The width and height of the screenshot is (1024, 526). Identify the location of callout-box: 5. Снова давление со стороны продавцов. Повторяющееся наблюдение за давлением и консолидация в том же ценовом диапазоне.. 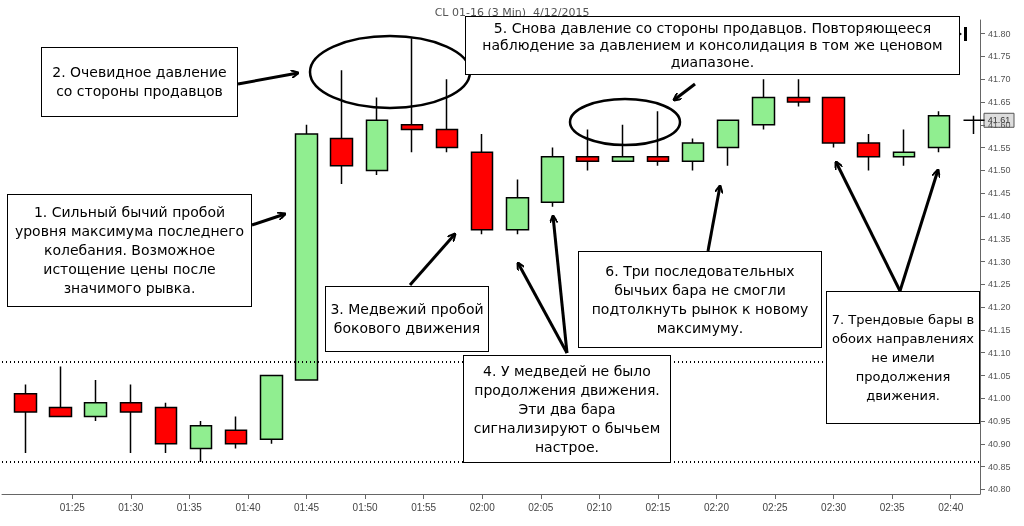
(712, 45).